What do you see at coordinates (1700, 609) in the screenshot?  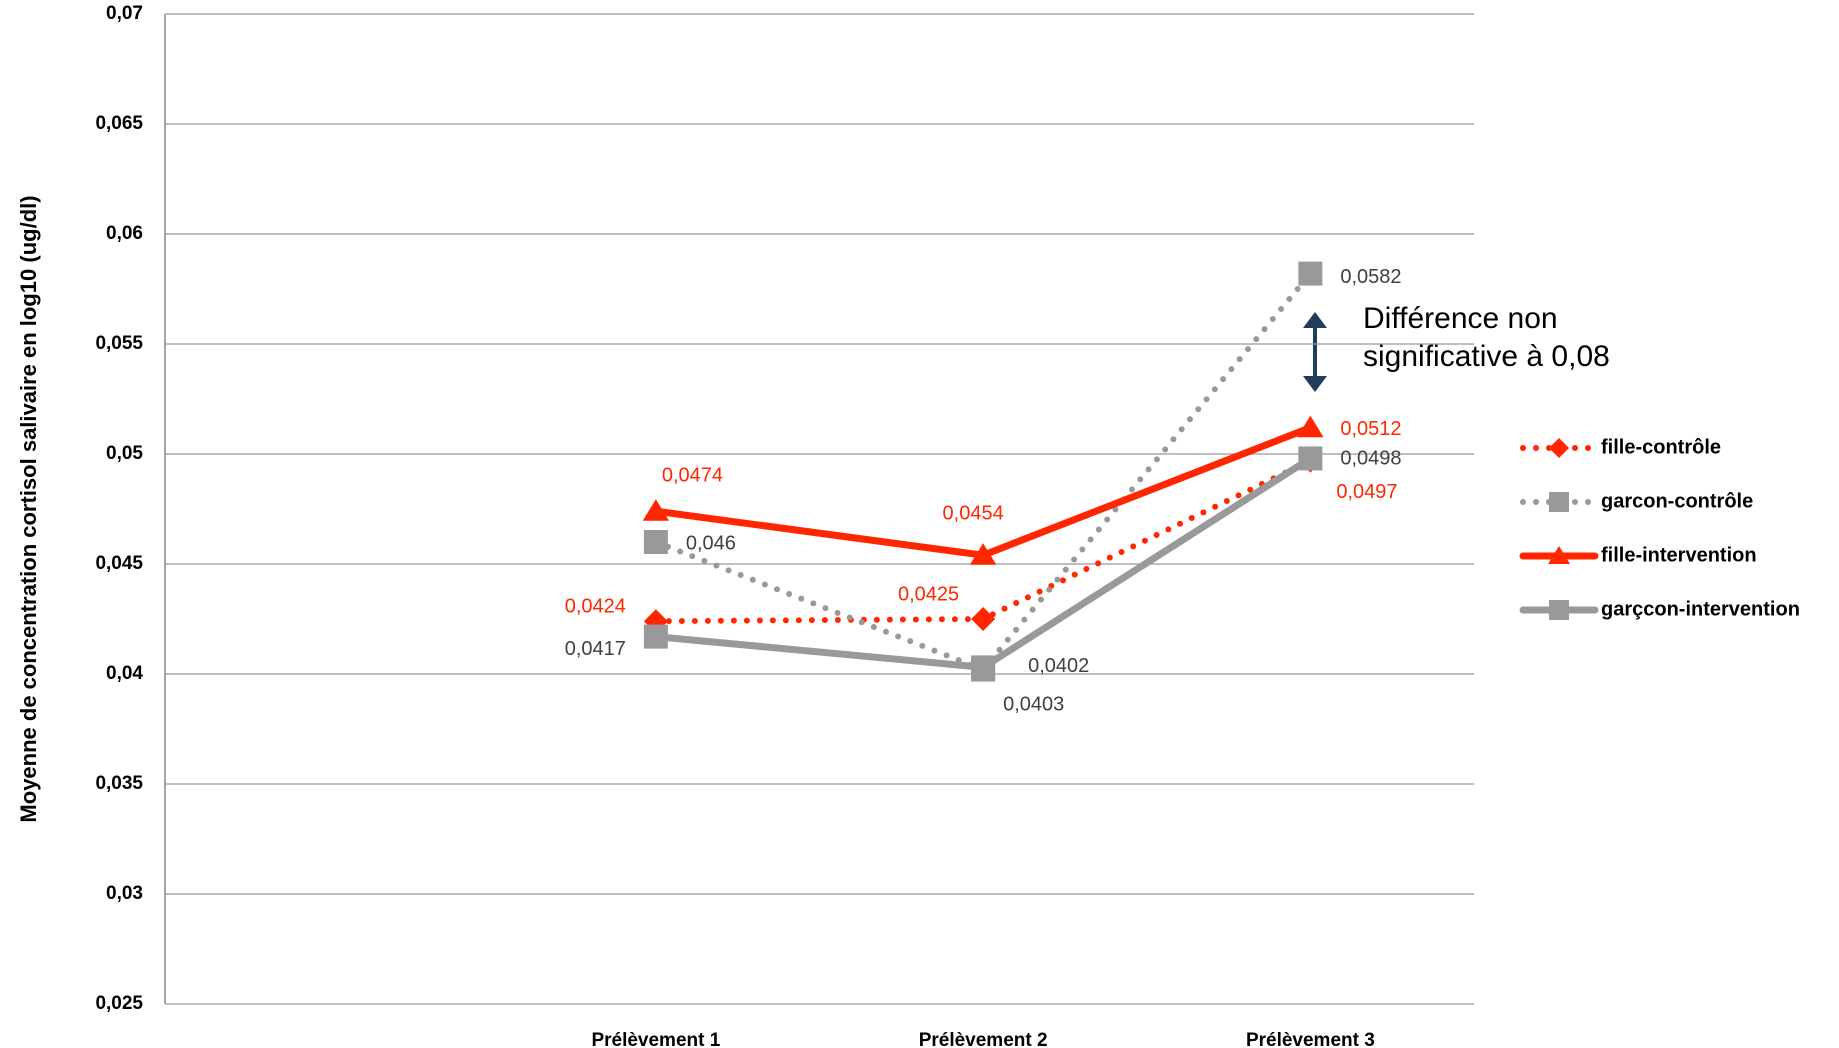 I see `legend-label: garçcon-intervention` at bounding box center [1700, 609].